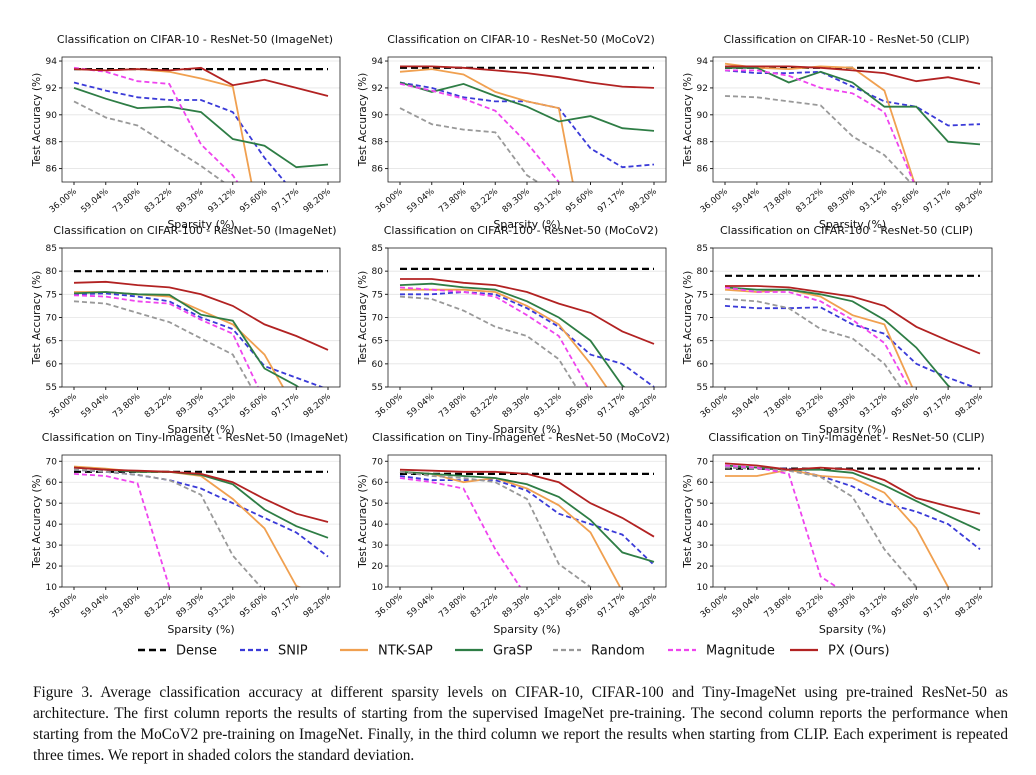 This screenshot has height=775, width=1036. Describe the element at coordinates (378, 319) in the screenshot. I see `y-tick-label: 70` at that location.